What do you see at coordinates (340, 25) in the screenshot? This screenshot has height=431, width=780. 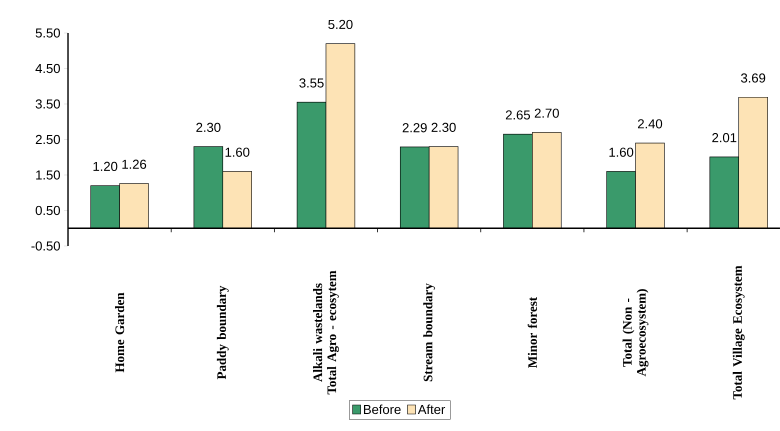 I see `data-label: 5.20` at bounding box center [340, 25].